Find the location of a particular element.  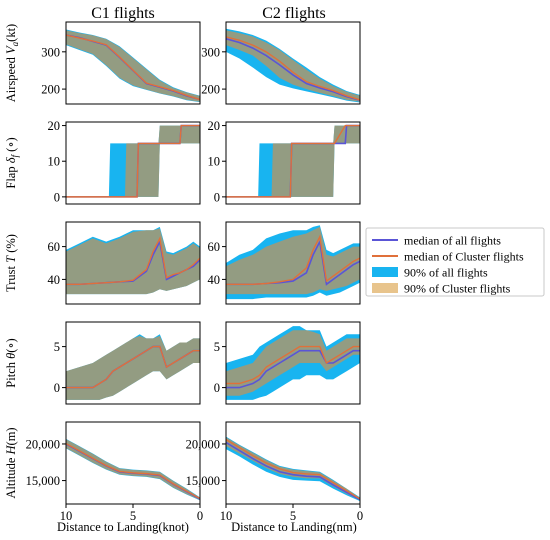

subplot-r1c0: 0 10 20 Flap δf (∘) is located at coordinates (102, 162).